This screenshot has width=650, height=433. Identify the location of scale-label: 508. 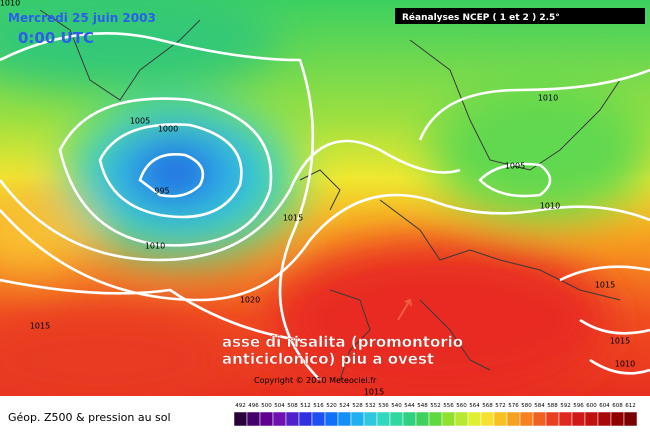
(292, 406).